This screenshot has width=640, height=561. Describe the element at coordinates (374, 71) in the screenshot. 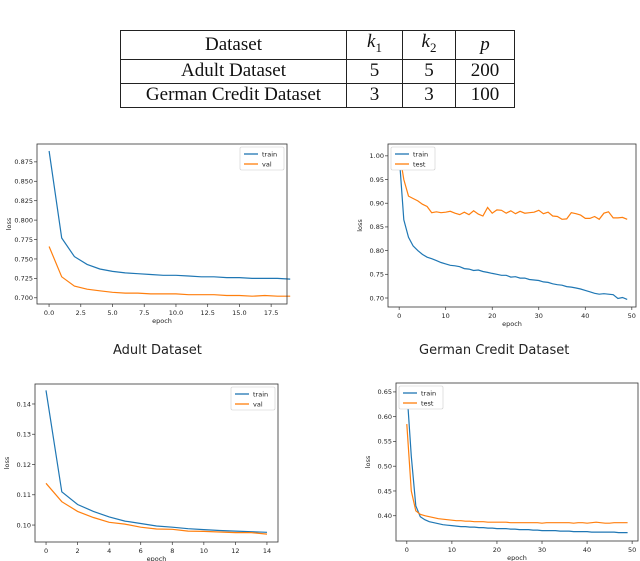

I see `cell: 5` at that location.